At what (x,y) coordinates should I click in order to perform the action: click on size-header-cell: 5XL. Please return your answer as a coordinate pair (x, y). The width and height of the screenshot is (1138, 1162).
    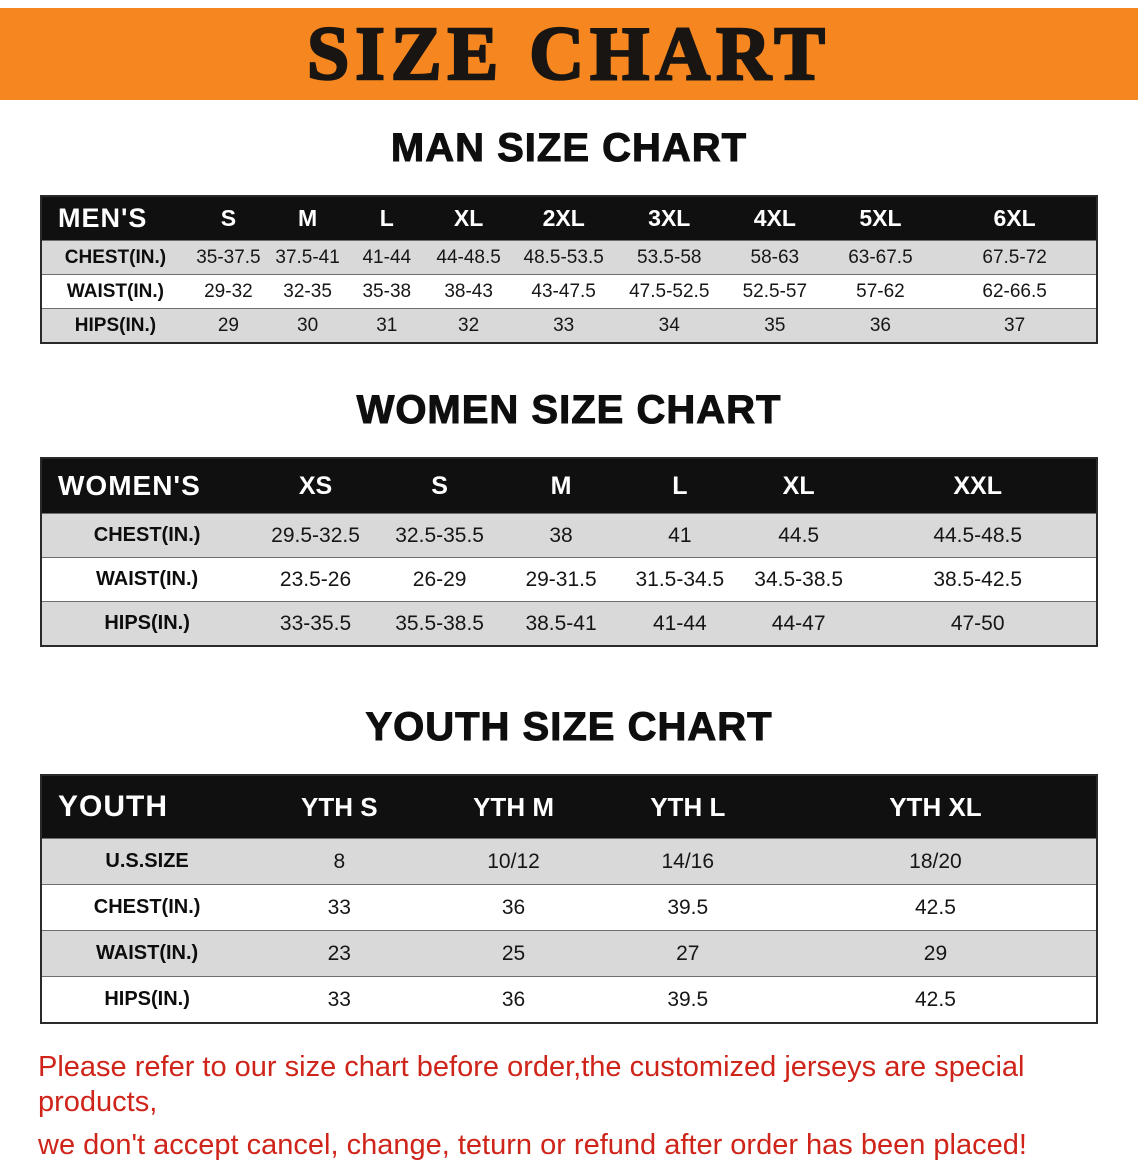
    Looking at the image, I should click on (880, 218).